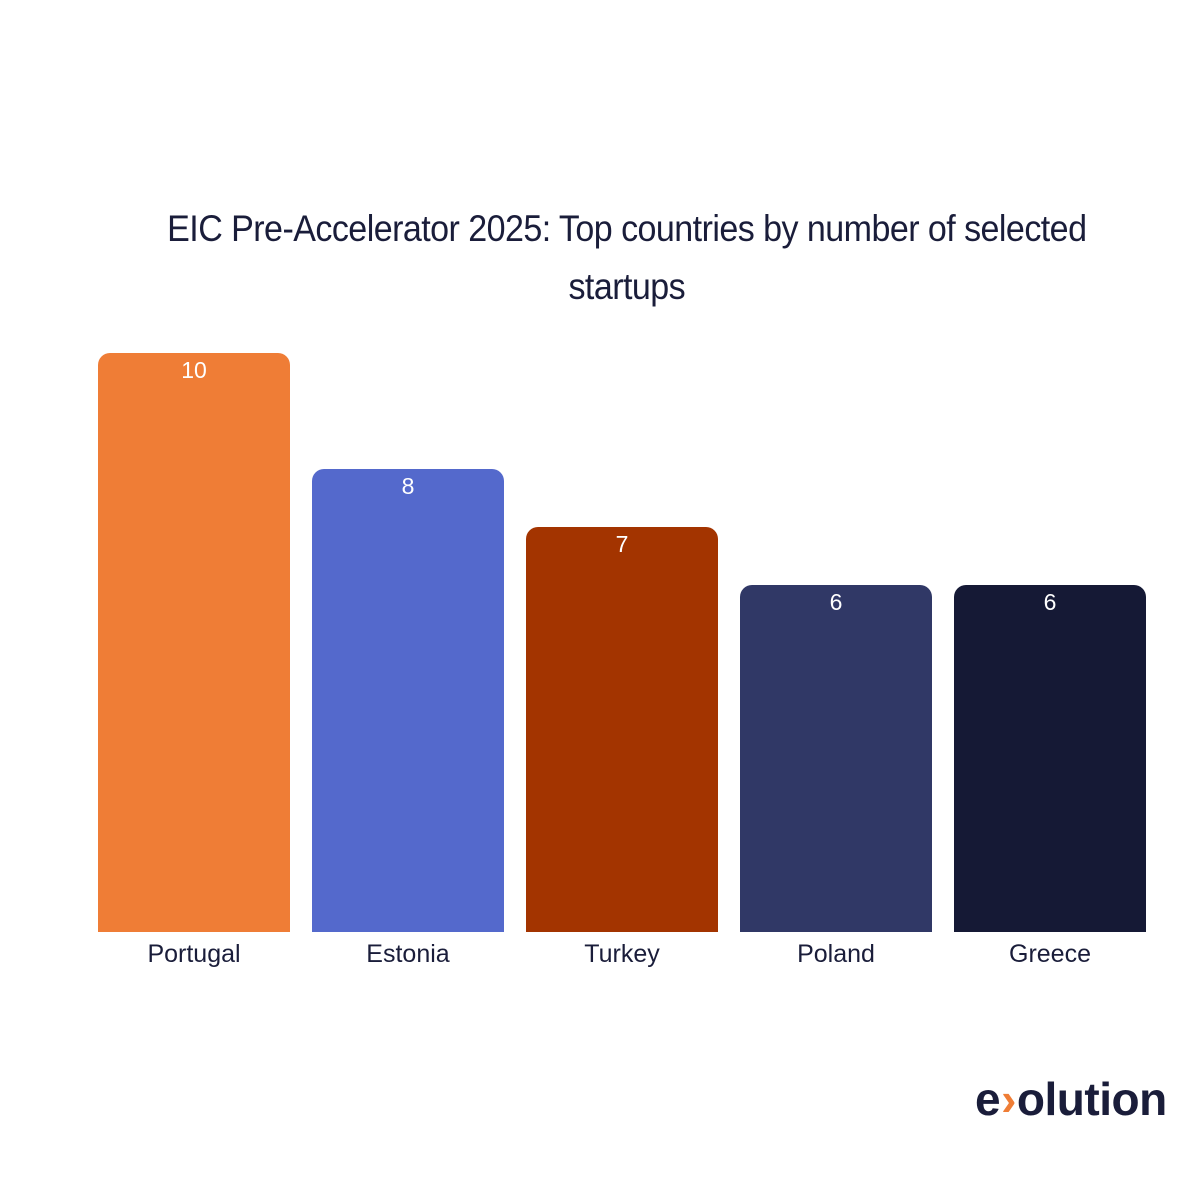 The image size is (1200, 1200). What do you see at coordinates (408, 700) in the screenshot?
I see `bar-estonia: 8` at bounding box center [408, 700].